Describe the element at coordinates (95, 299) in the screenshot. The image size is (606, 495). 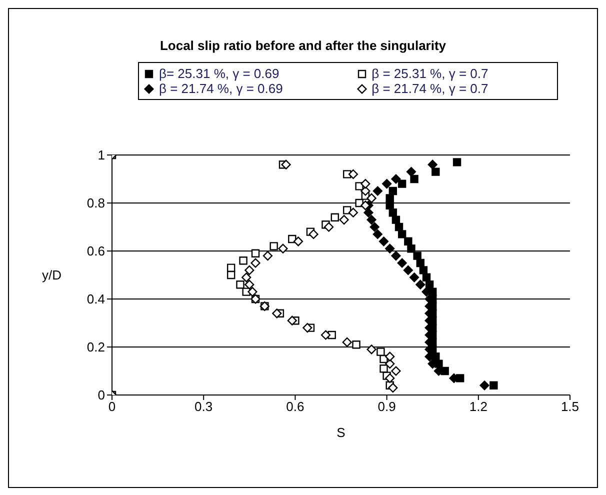
I see `y-tick-label: 0.4` at that location.